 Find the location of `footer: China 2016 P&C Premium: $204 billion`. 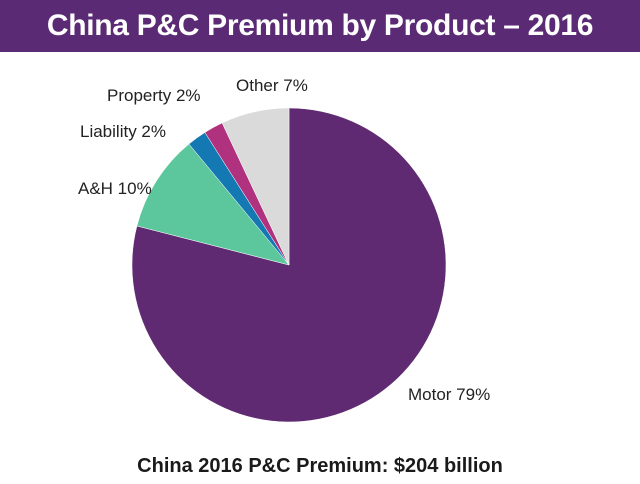

footer: China 2016 P&C Premium: $204 billion is located at coordinates (320, 466).